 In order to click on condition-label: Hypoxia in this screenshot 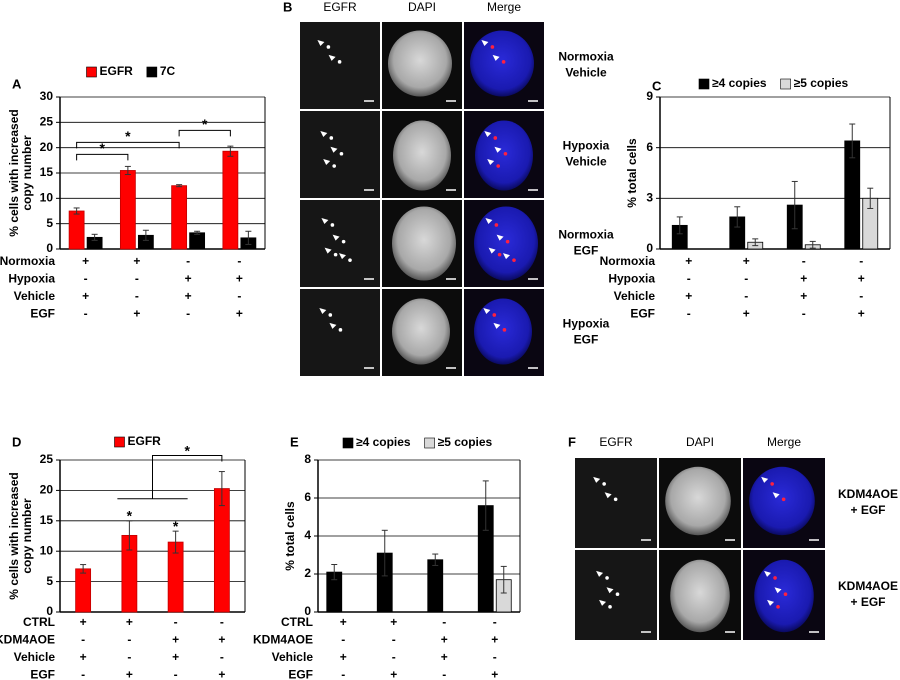, I will do `click(631, 279)`.